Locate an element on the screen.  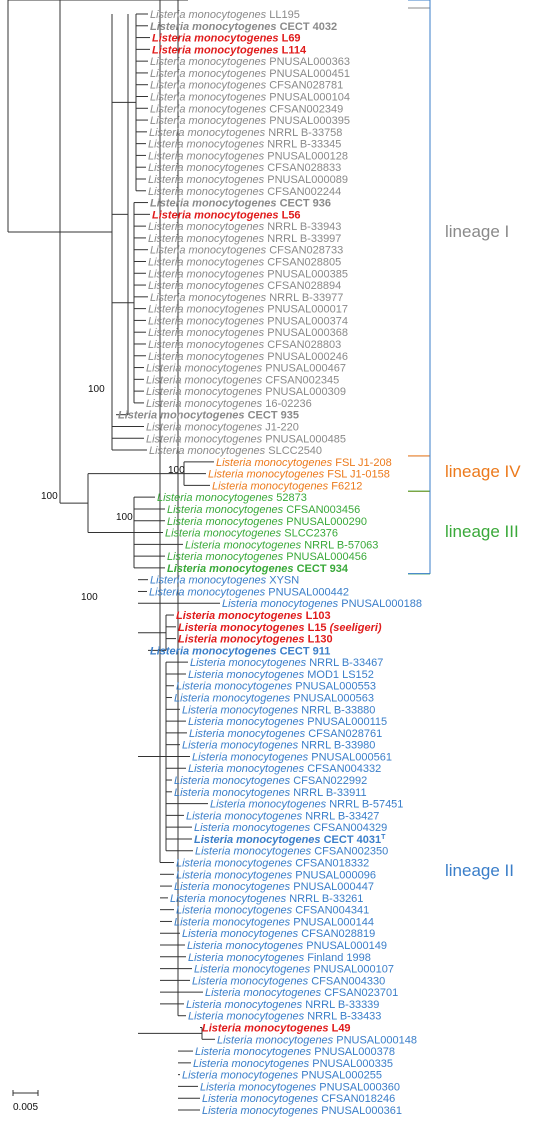
taxon-label: Listeria monocytogenes PNUSAL000149 is located at coordinates (287, 946).